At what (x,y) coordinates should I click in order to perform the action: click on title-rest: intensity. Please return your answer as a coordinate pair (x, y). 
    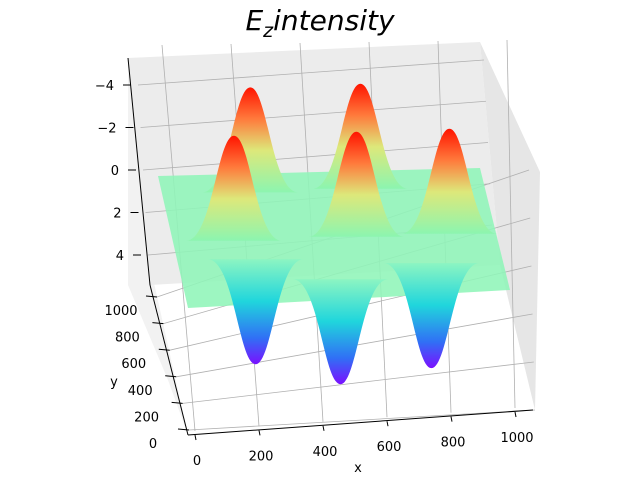
    Looking at the image, I should click on (334, 20).